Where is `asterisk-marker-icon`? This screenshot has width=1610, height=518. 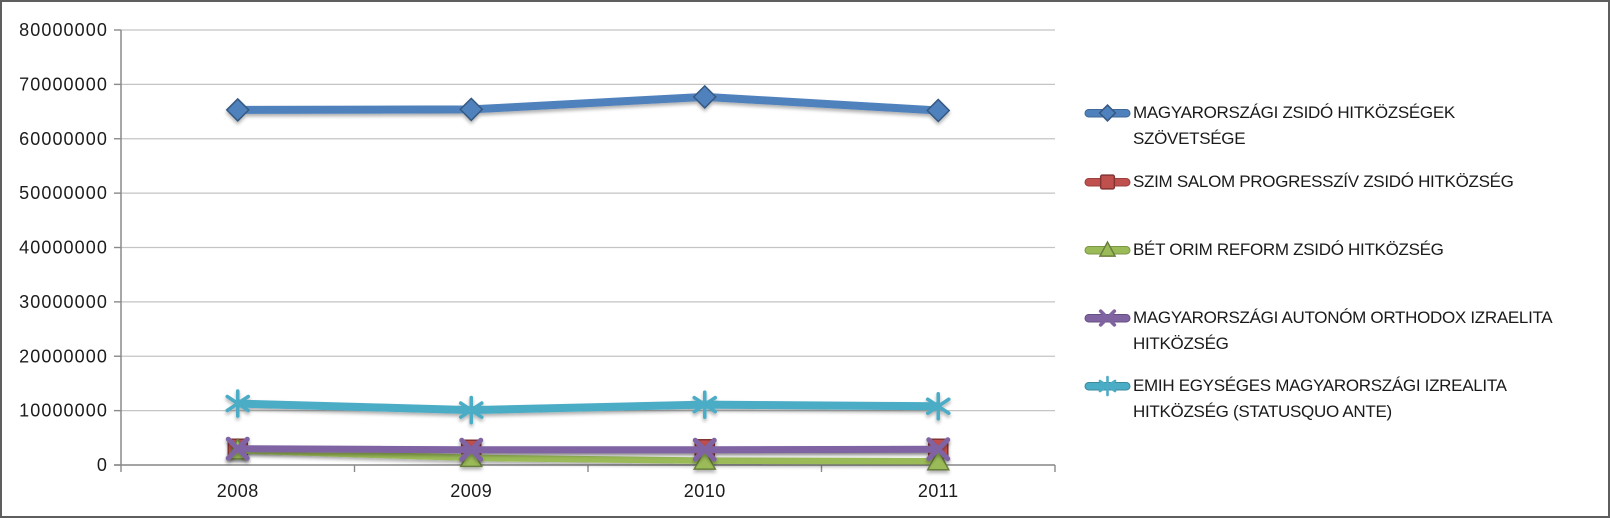
asterisk-marker-icon is located at coordinates (1107, 386).